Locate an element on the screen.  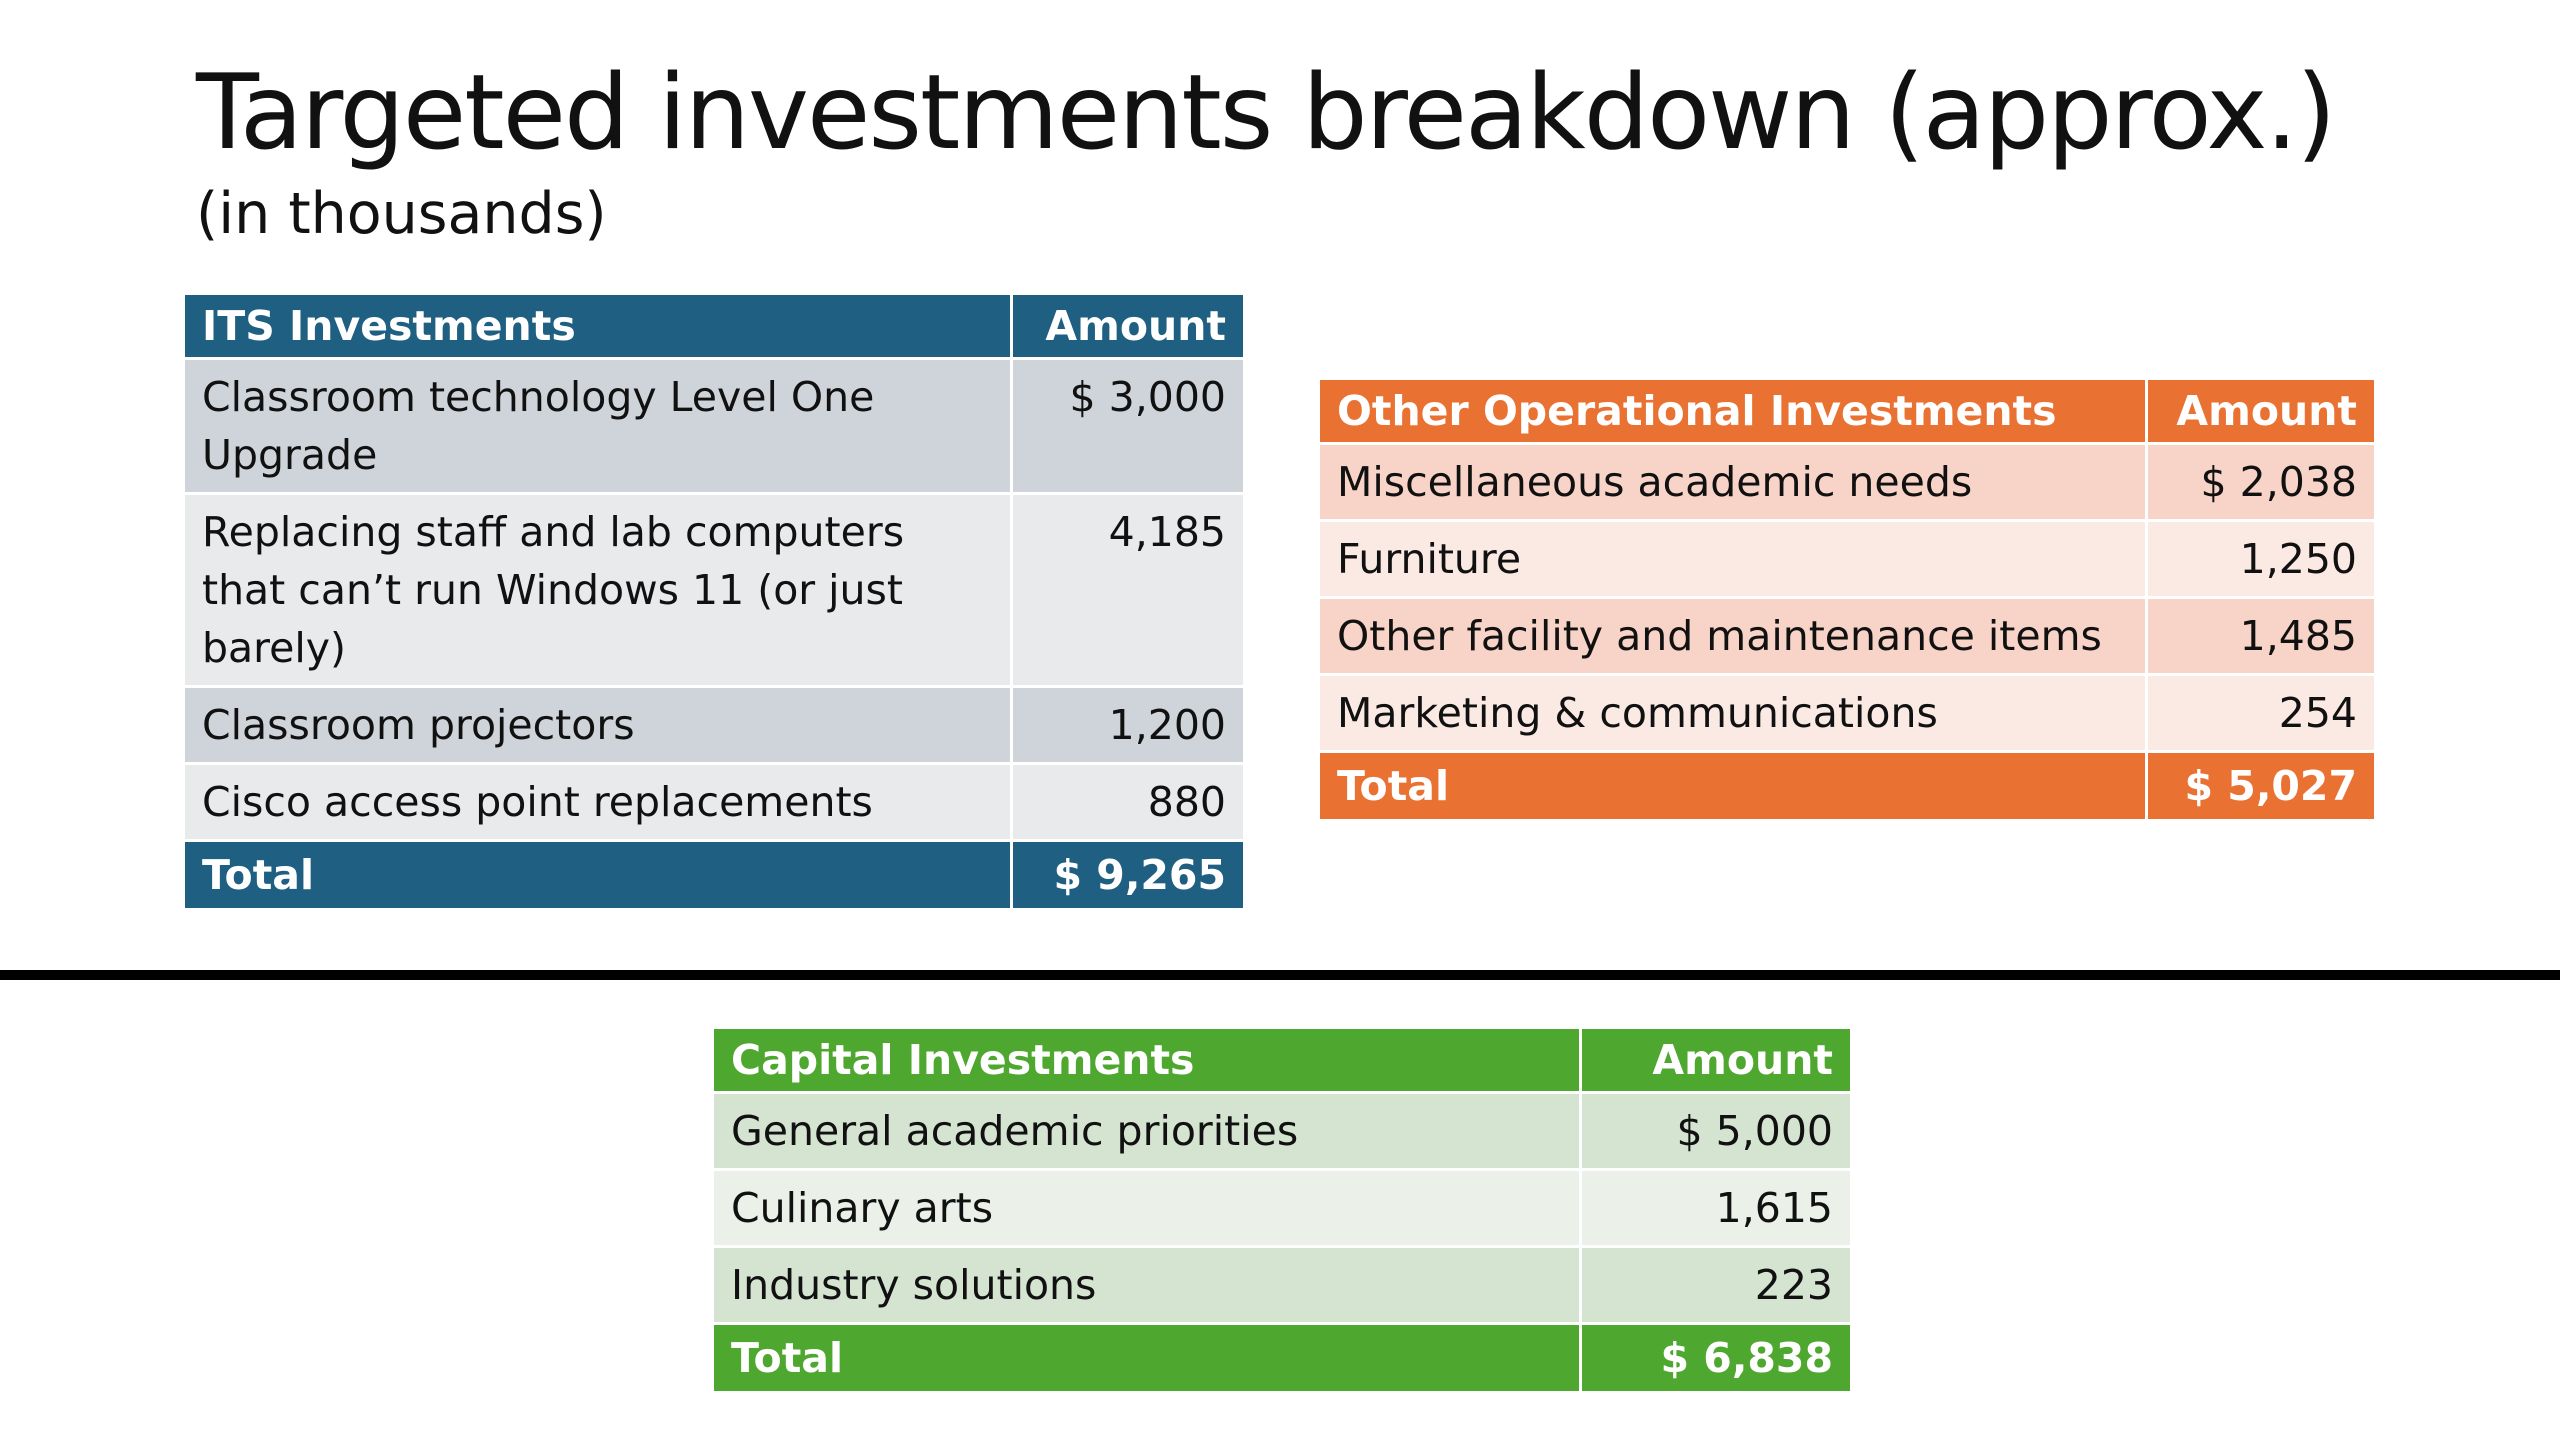
capital-amount-header: Amount is located at coordinates (1716, 1060).